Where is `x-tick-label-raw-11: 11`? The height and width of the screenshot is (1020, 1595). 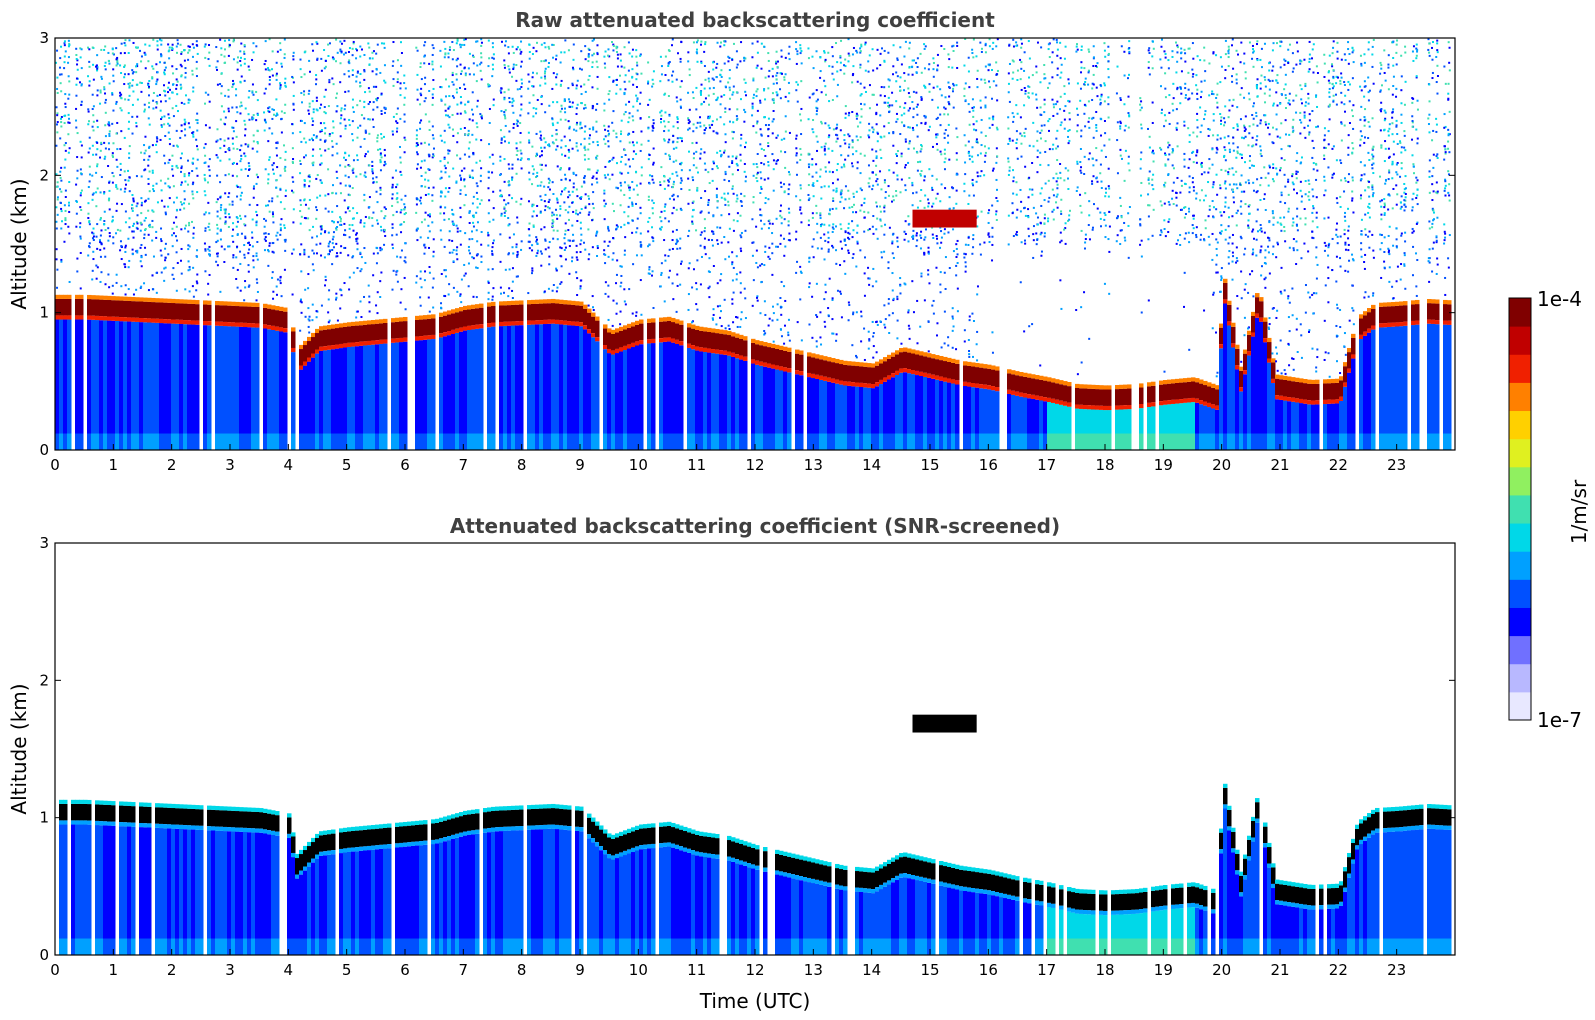 x-tick-label-raw-11: 11 is located at coordinates (696, 465).